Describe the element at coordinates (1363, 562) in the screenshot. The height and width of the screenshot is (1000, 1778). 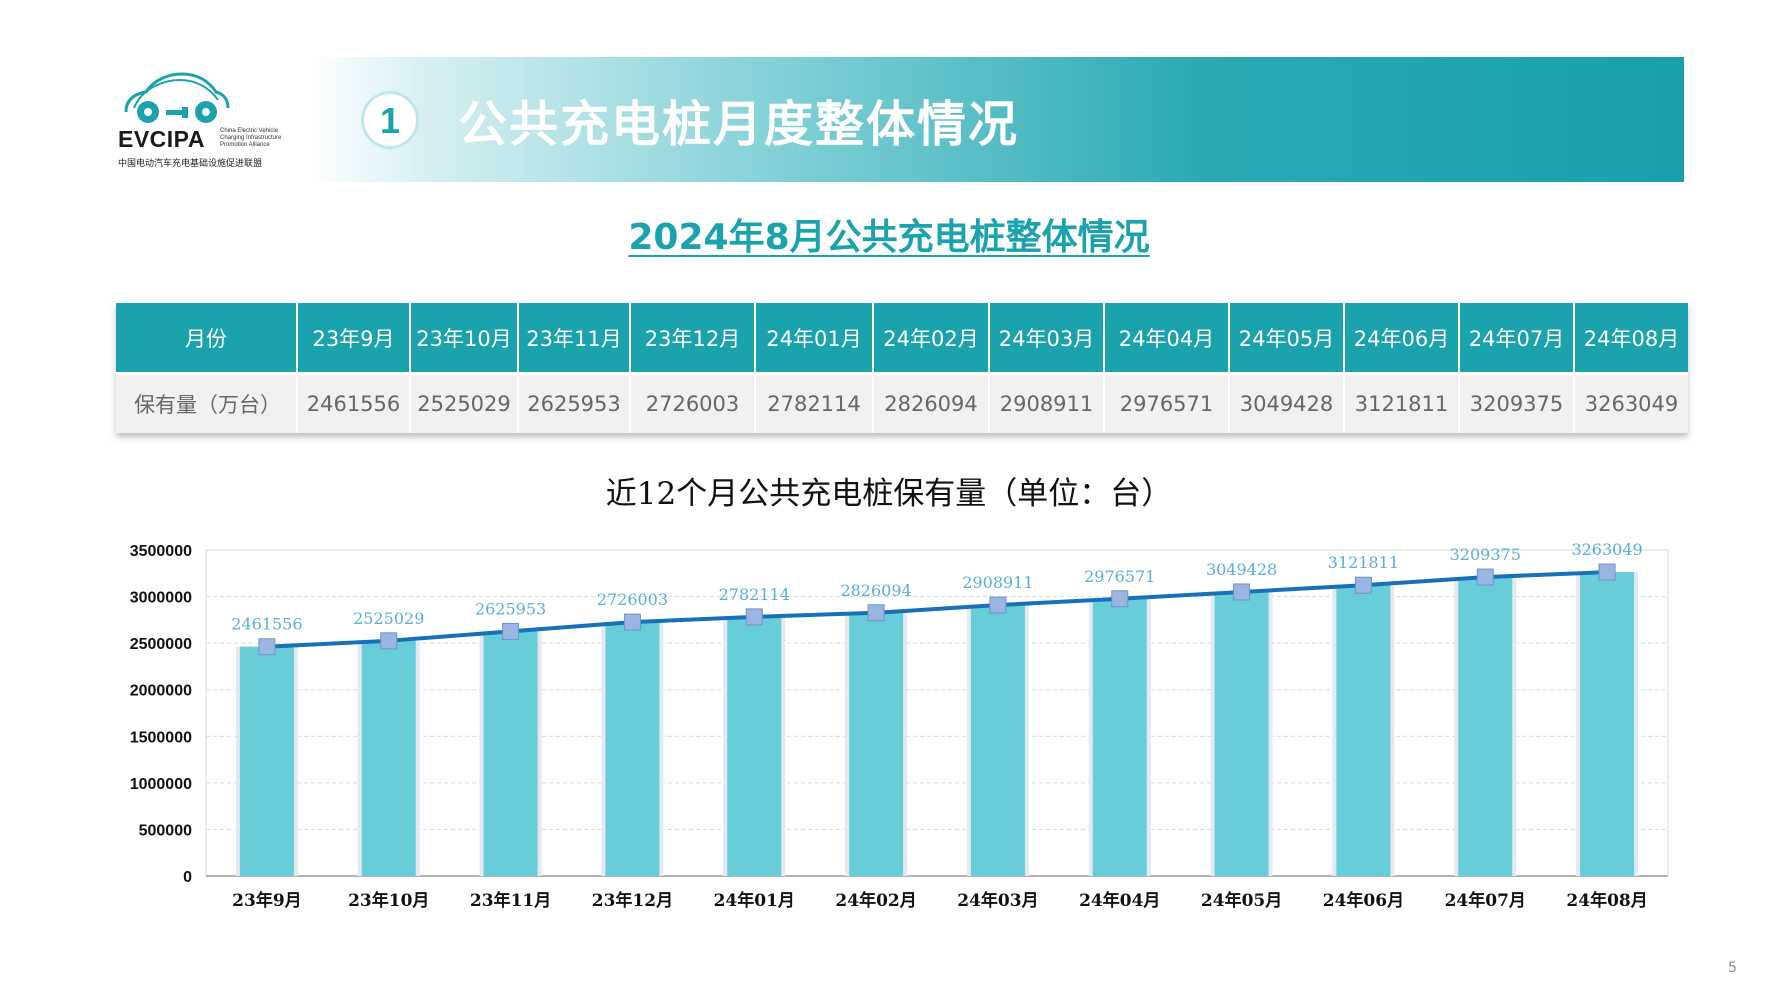
I see `data-label: 3121811` at that location.